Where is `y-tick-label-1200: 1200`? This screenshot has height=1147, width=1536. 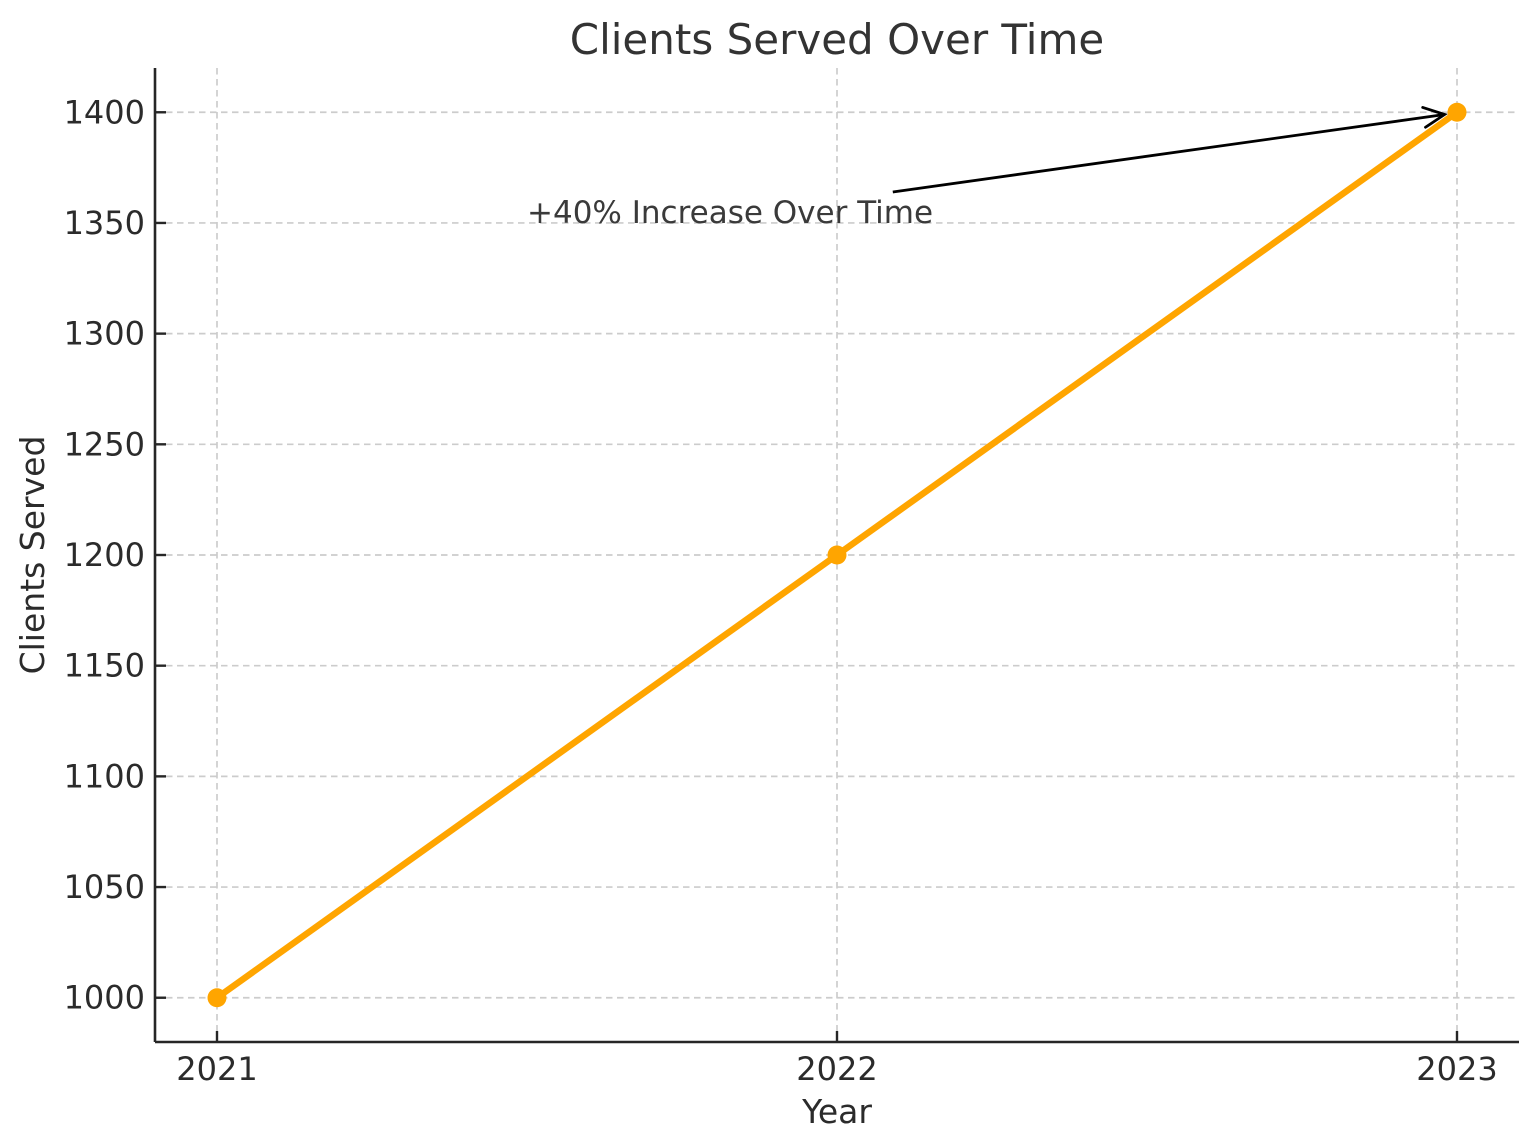 y-tick-label-1200: 1200 is located at coordinates (104, 555).